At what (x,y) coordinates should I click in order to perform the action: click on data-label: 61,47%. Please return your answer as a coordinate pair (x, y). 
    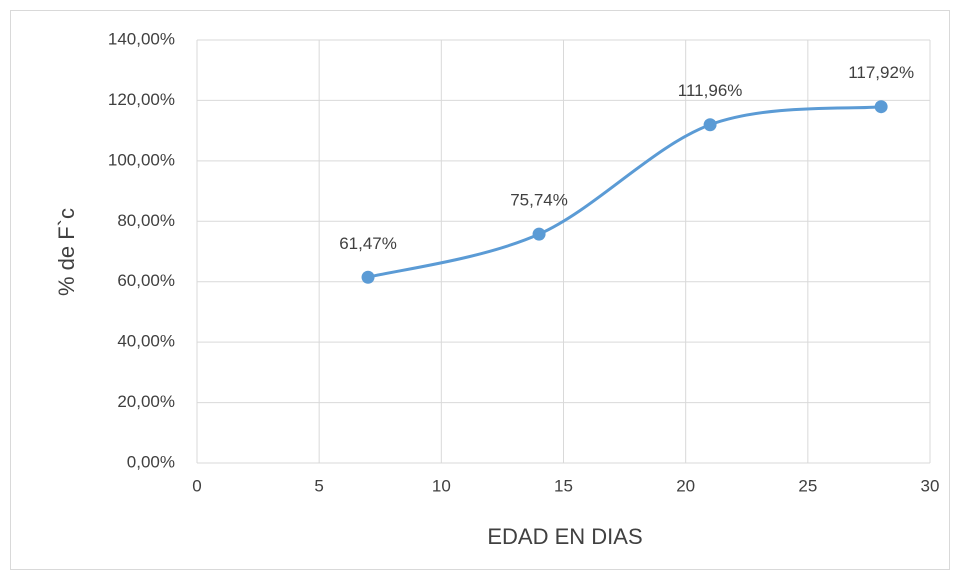
    Looking at the image, I should click on (368, 243).